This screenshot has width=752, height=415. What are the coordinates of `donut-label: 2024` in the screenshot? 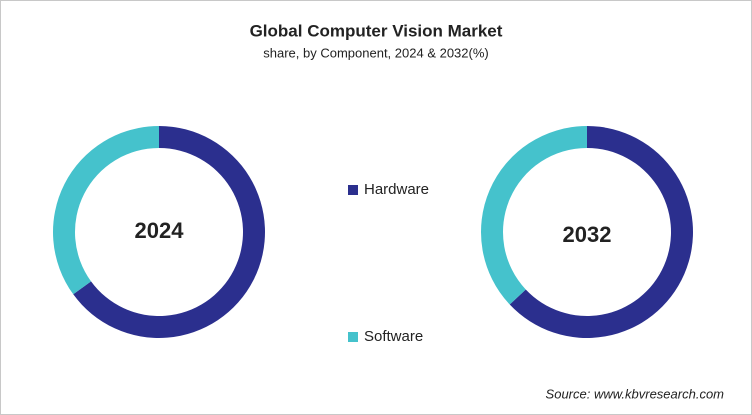 It's located at (160, 230).